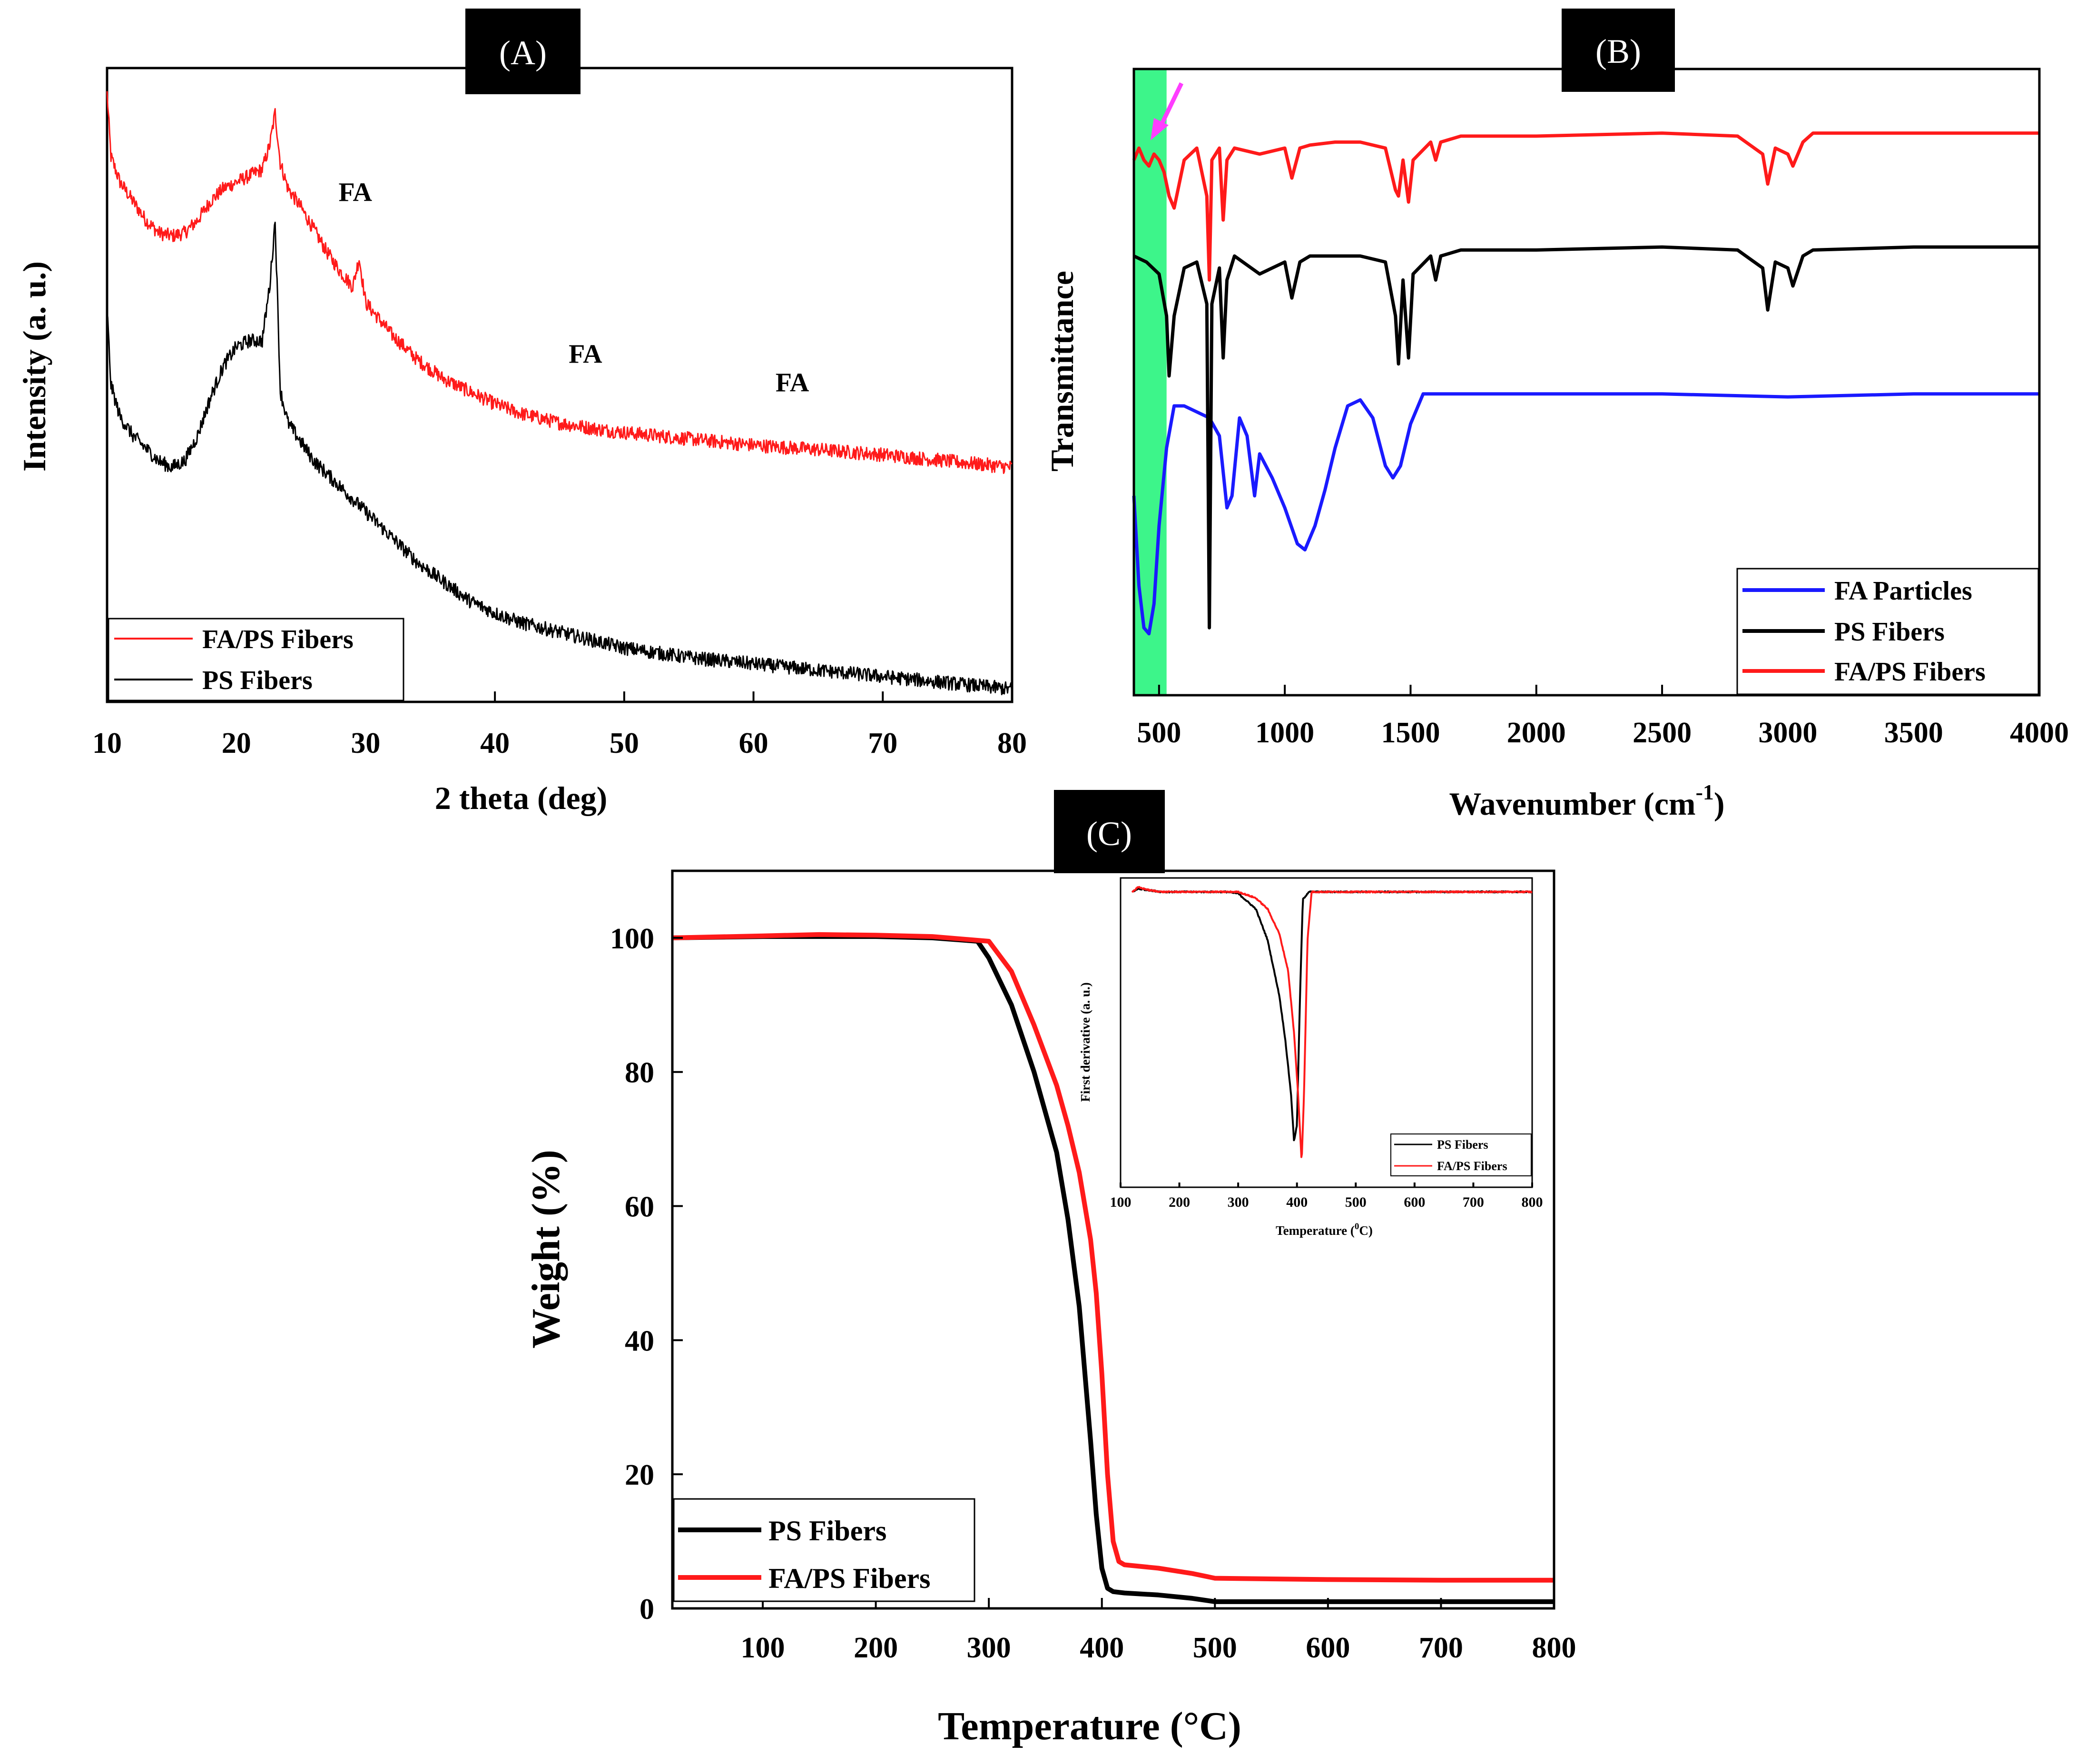  What do you see at coordinates (1121, 1202) in the screenshot?
I see `panel-c-inset-x-tick-label-100: 100` at bounding box center [1121, 1202].